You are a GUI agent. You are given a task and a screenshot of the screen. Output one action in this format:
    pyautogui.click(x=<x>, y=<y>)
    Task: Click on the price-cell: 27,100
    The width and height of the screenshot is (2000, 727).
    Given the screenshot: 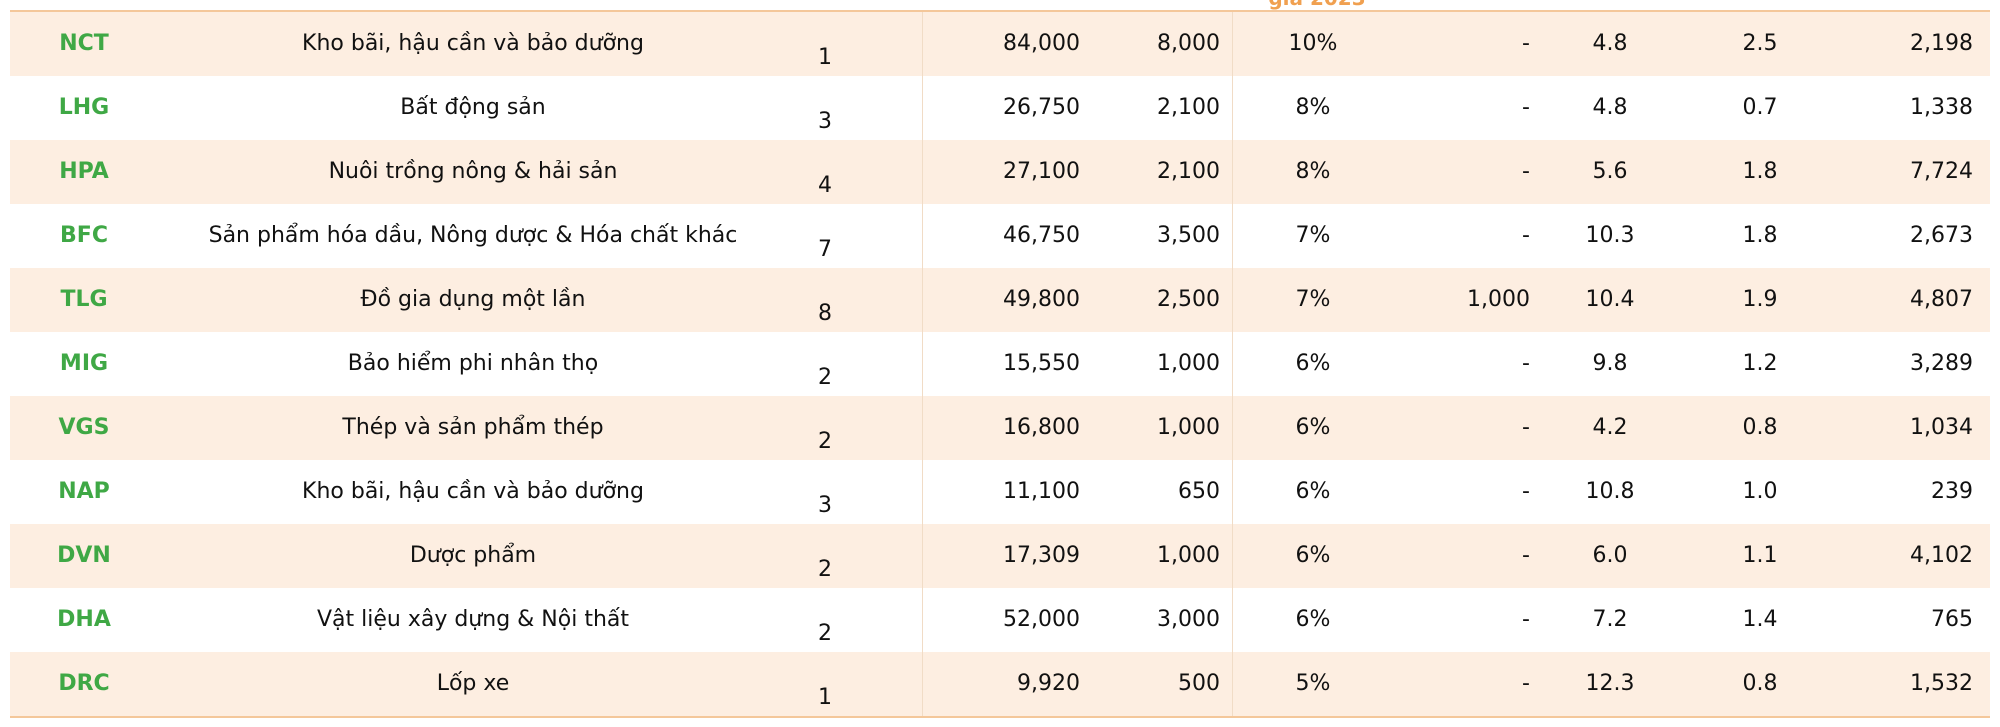 What is the action you would take?
    pyautogui.click(x=1041, y=171)
    